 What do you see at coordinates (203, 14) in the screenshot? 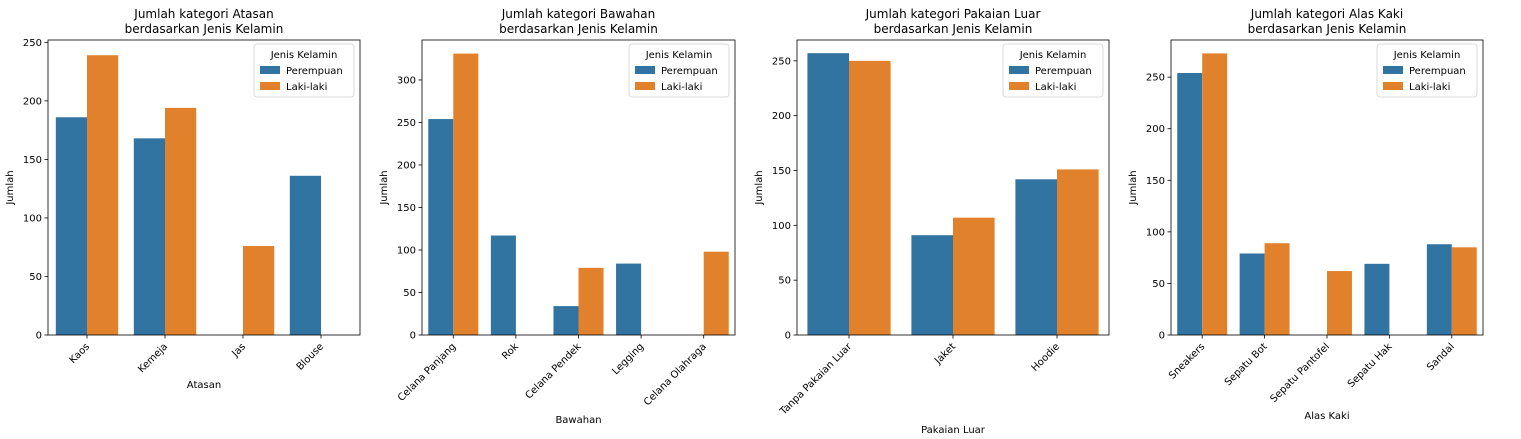
I see `chart-title-line-1: Jumlah kategori Atasan` at bounding box center [203, 14].